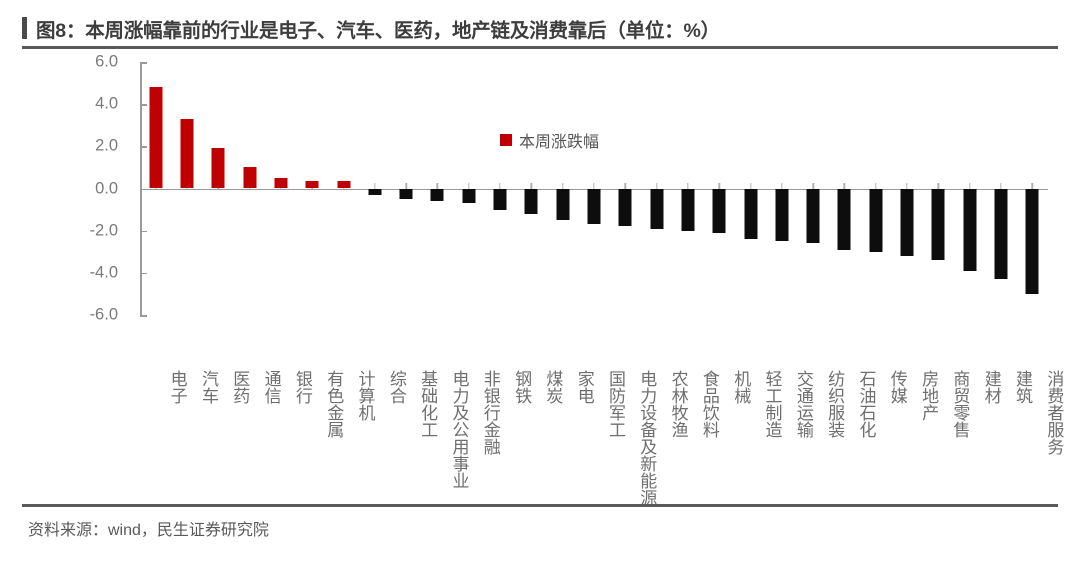 Image resolution: width=1080 pixels, height=562 pixels. Describe the element at coordinates (835, 404) in the screenshot. I see `x-axis-category-label: 纺织服装` at that location.